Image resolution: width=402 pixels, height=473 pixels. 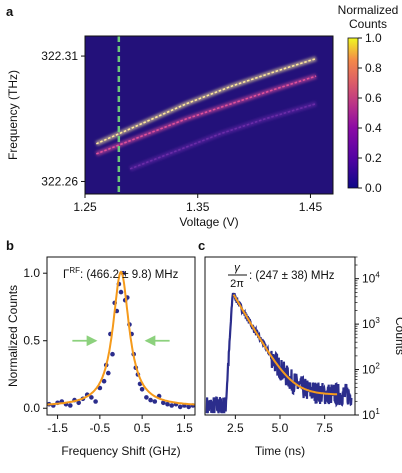 I want to click on colorbar-ticks: 0.0 0.2 0.4 0.6 0.8 1.0, so click(x=370, y=113).